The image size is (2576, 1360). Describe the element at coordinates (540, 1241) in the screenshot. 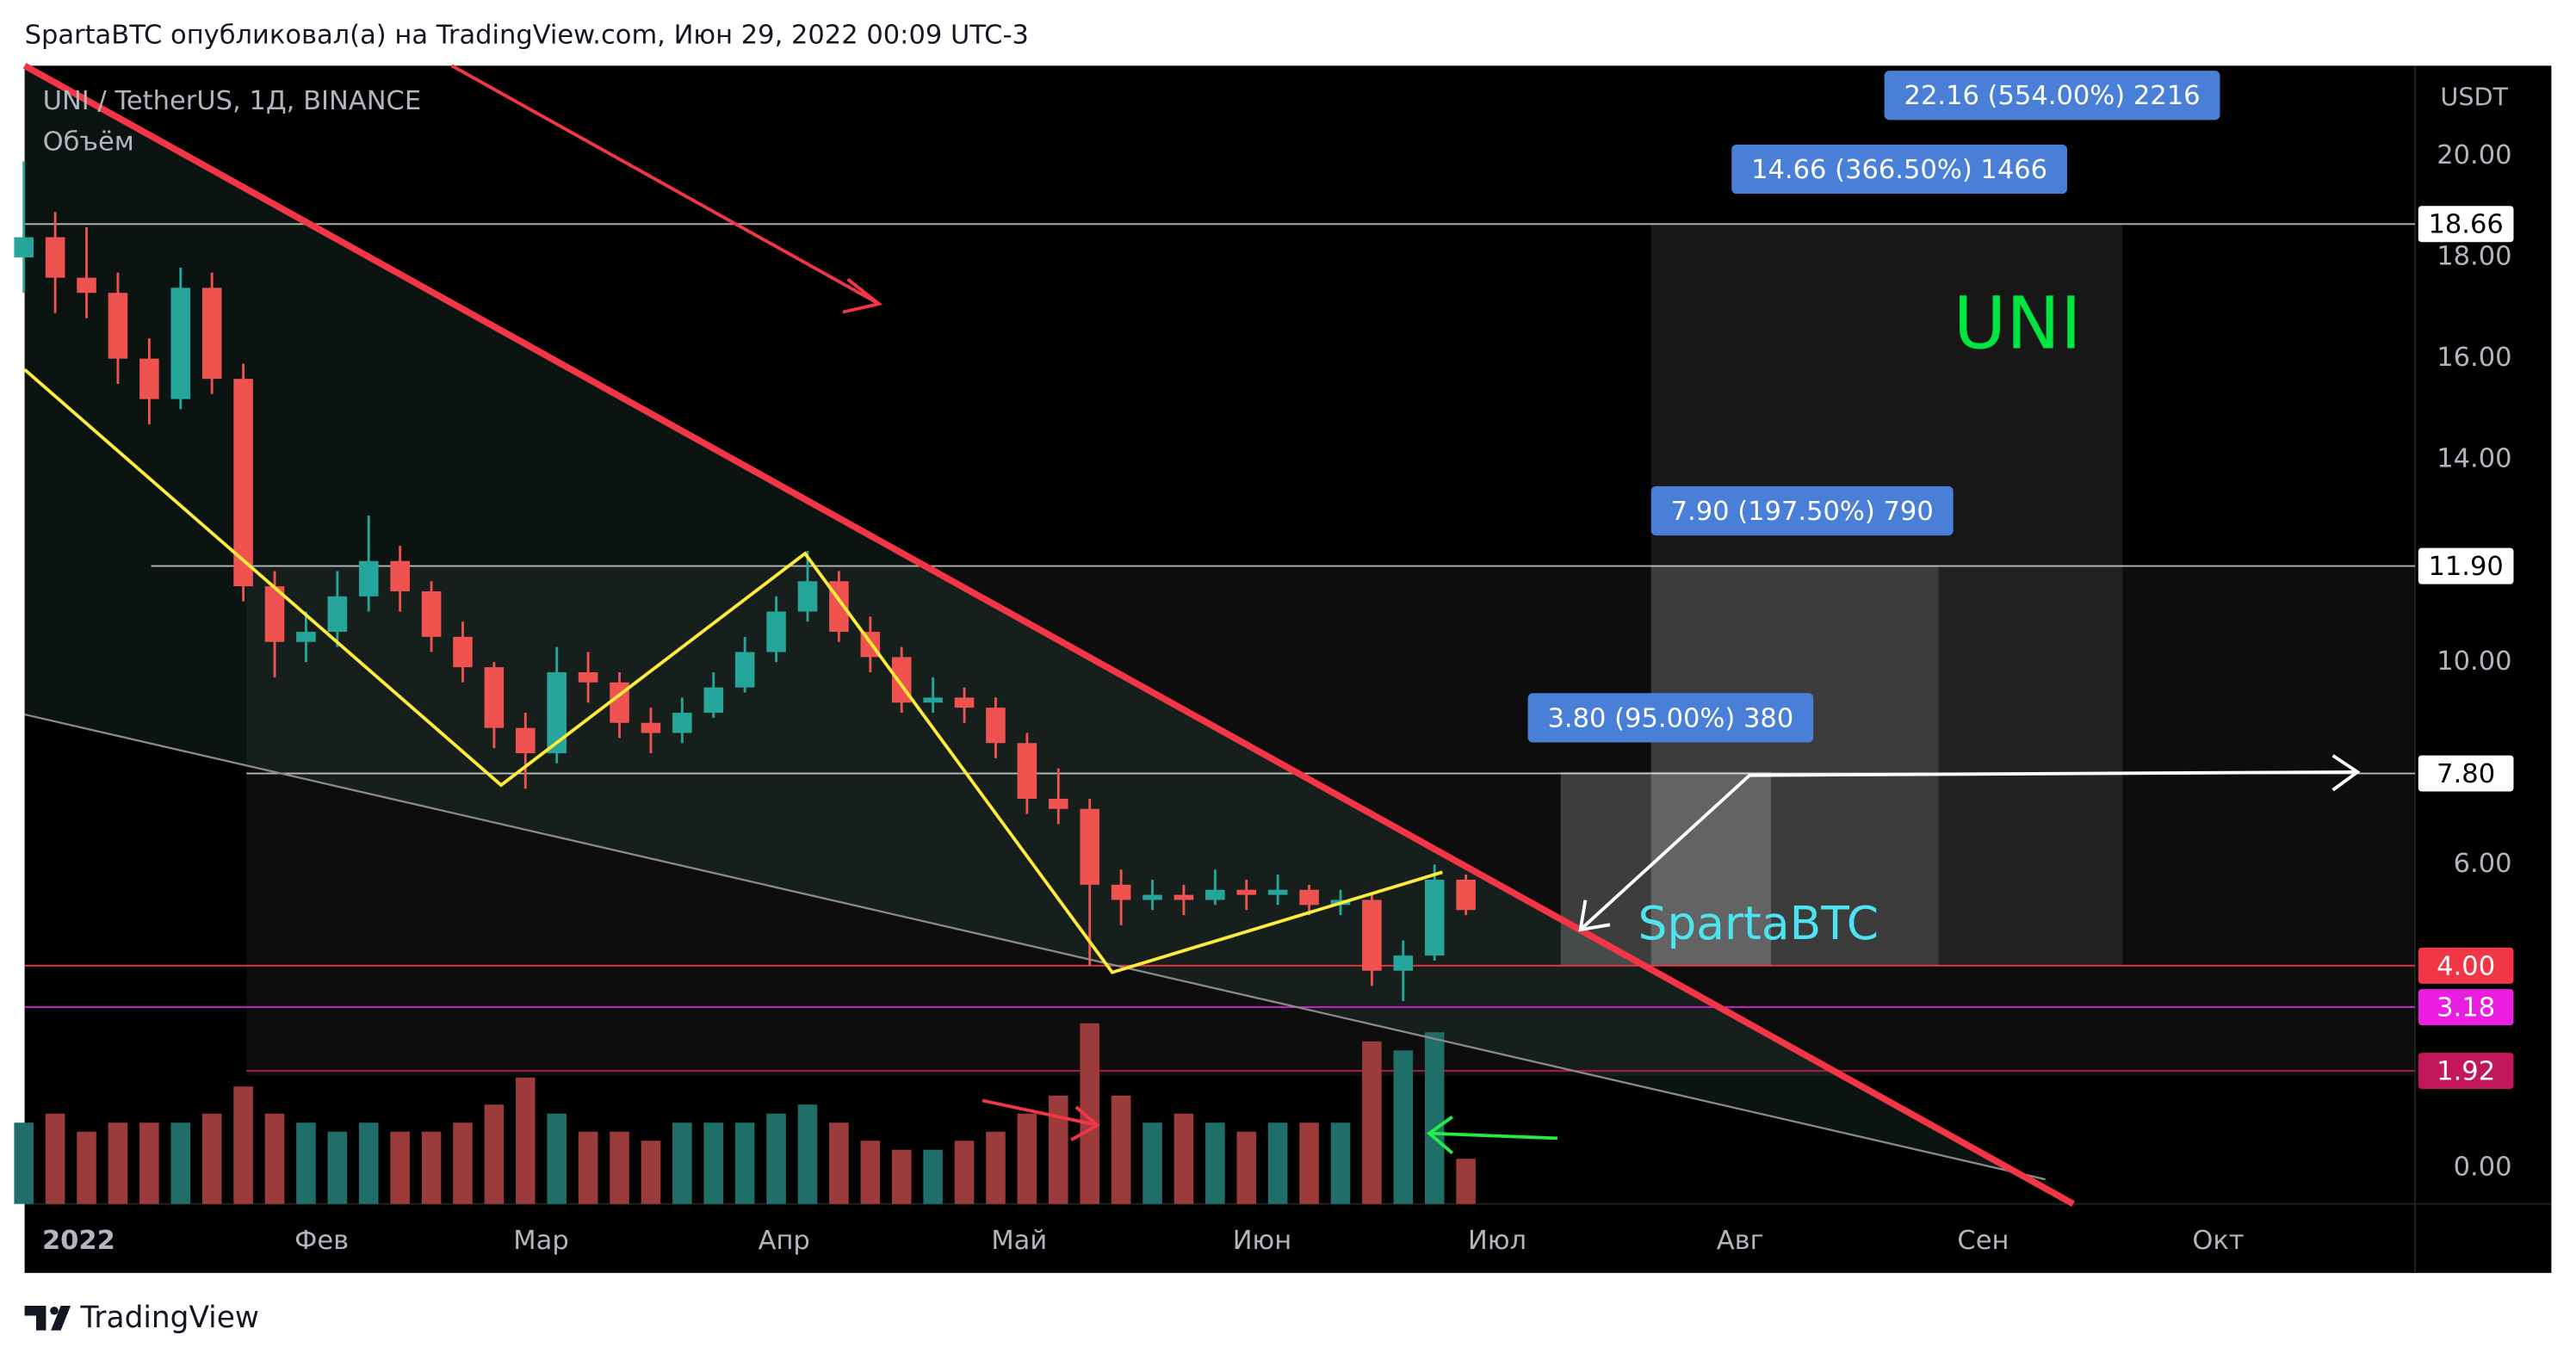

I see `x-tick-label: Мар` at that location.